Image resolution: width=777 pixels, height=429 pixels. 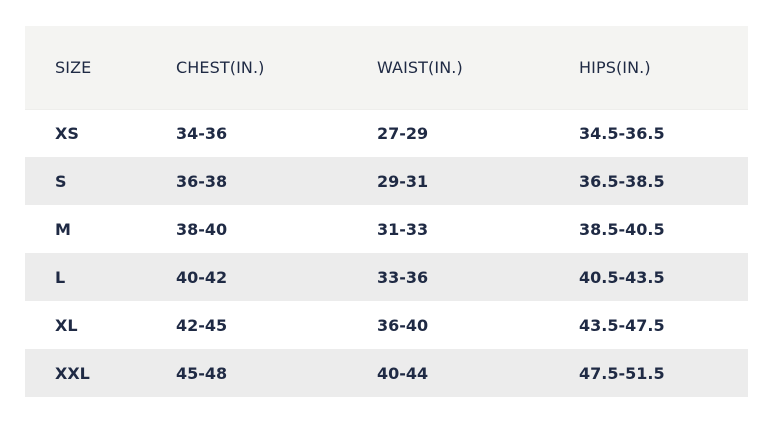 What do you see at coordinates (202, 277) in the screenshot?
I see `cell-chest: 40-42` at bounding box center [202, 277].